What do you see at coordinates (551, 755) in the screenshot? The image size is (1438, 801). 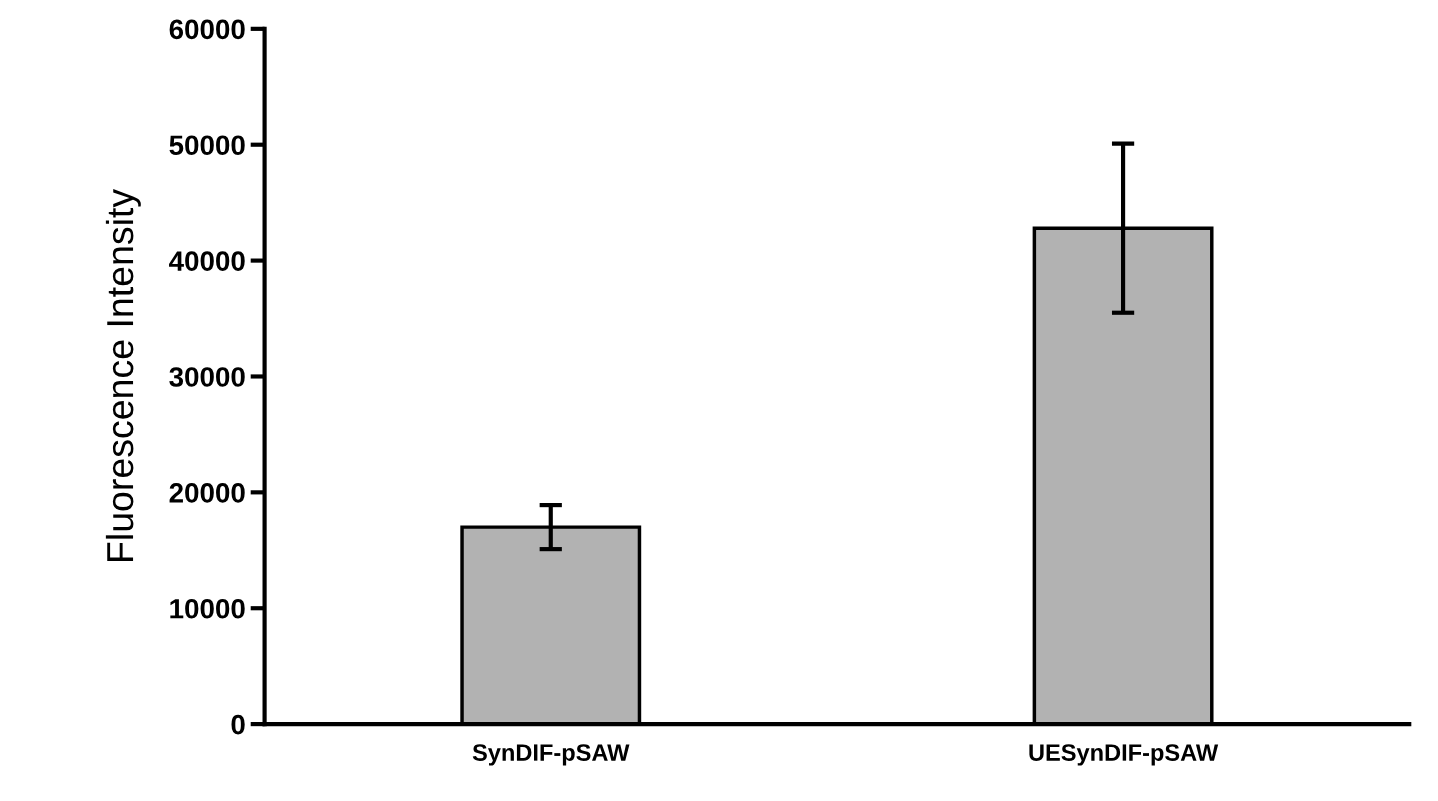 I see `x-tick-label: SynDIF-pSAW` at bounding box center [551, 755].